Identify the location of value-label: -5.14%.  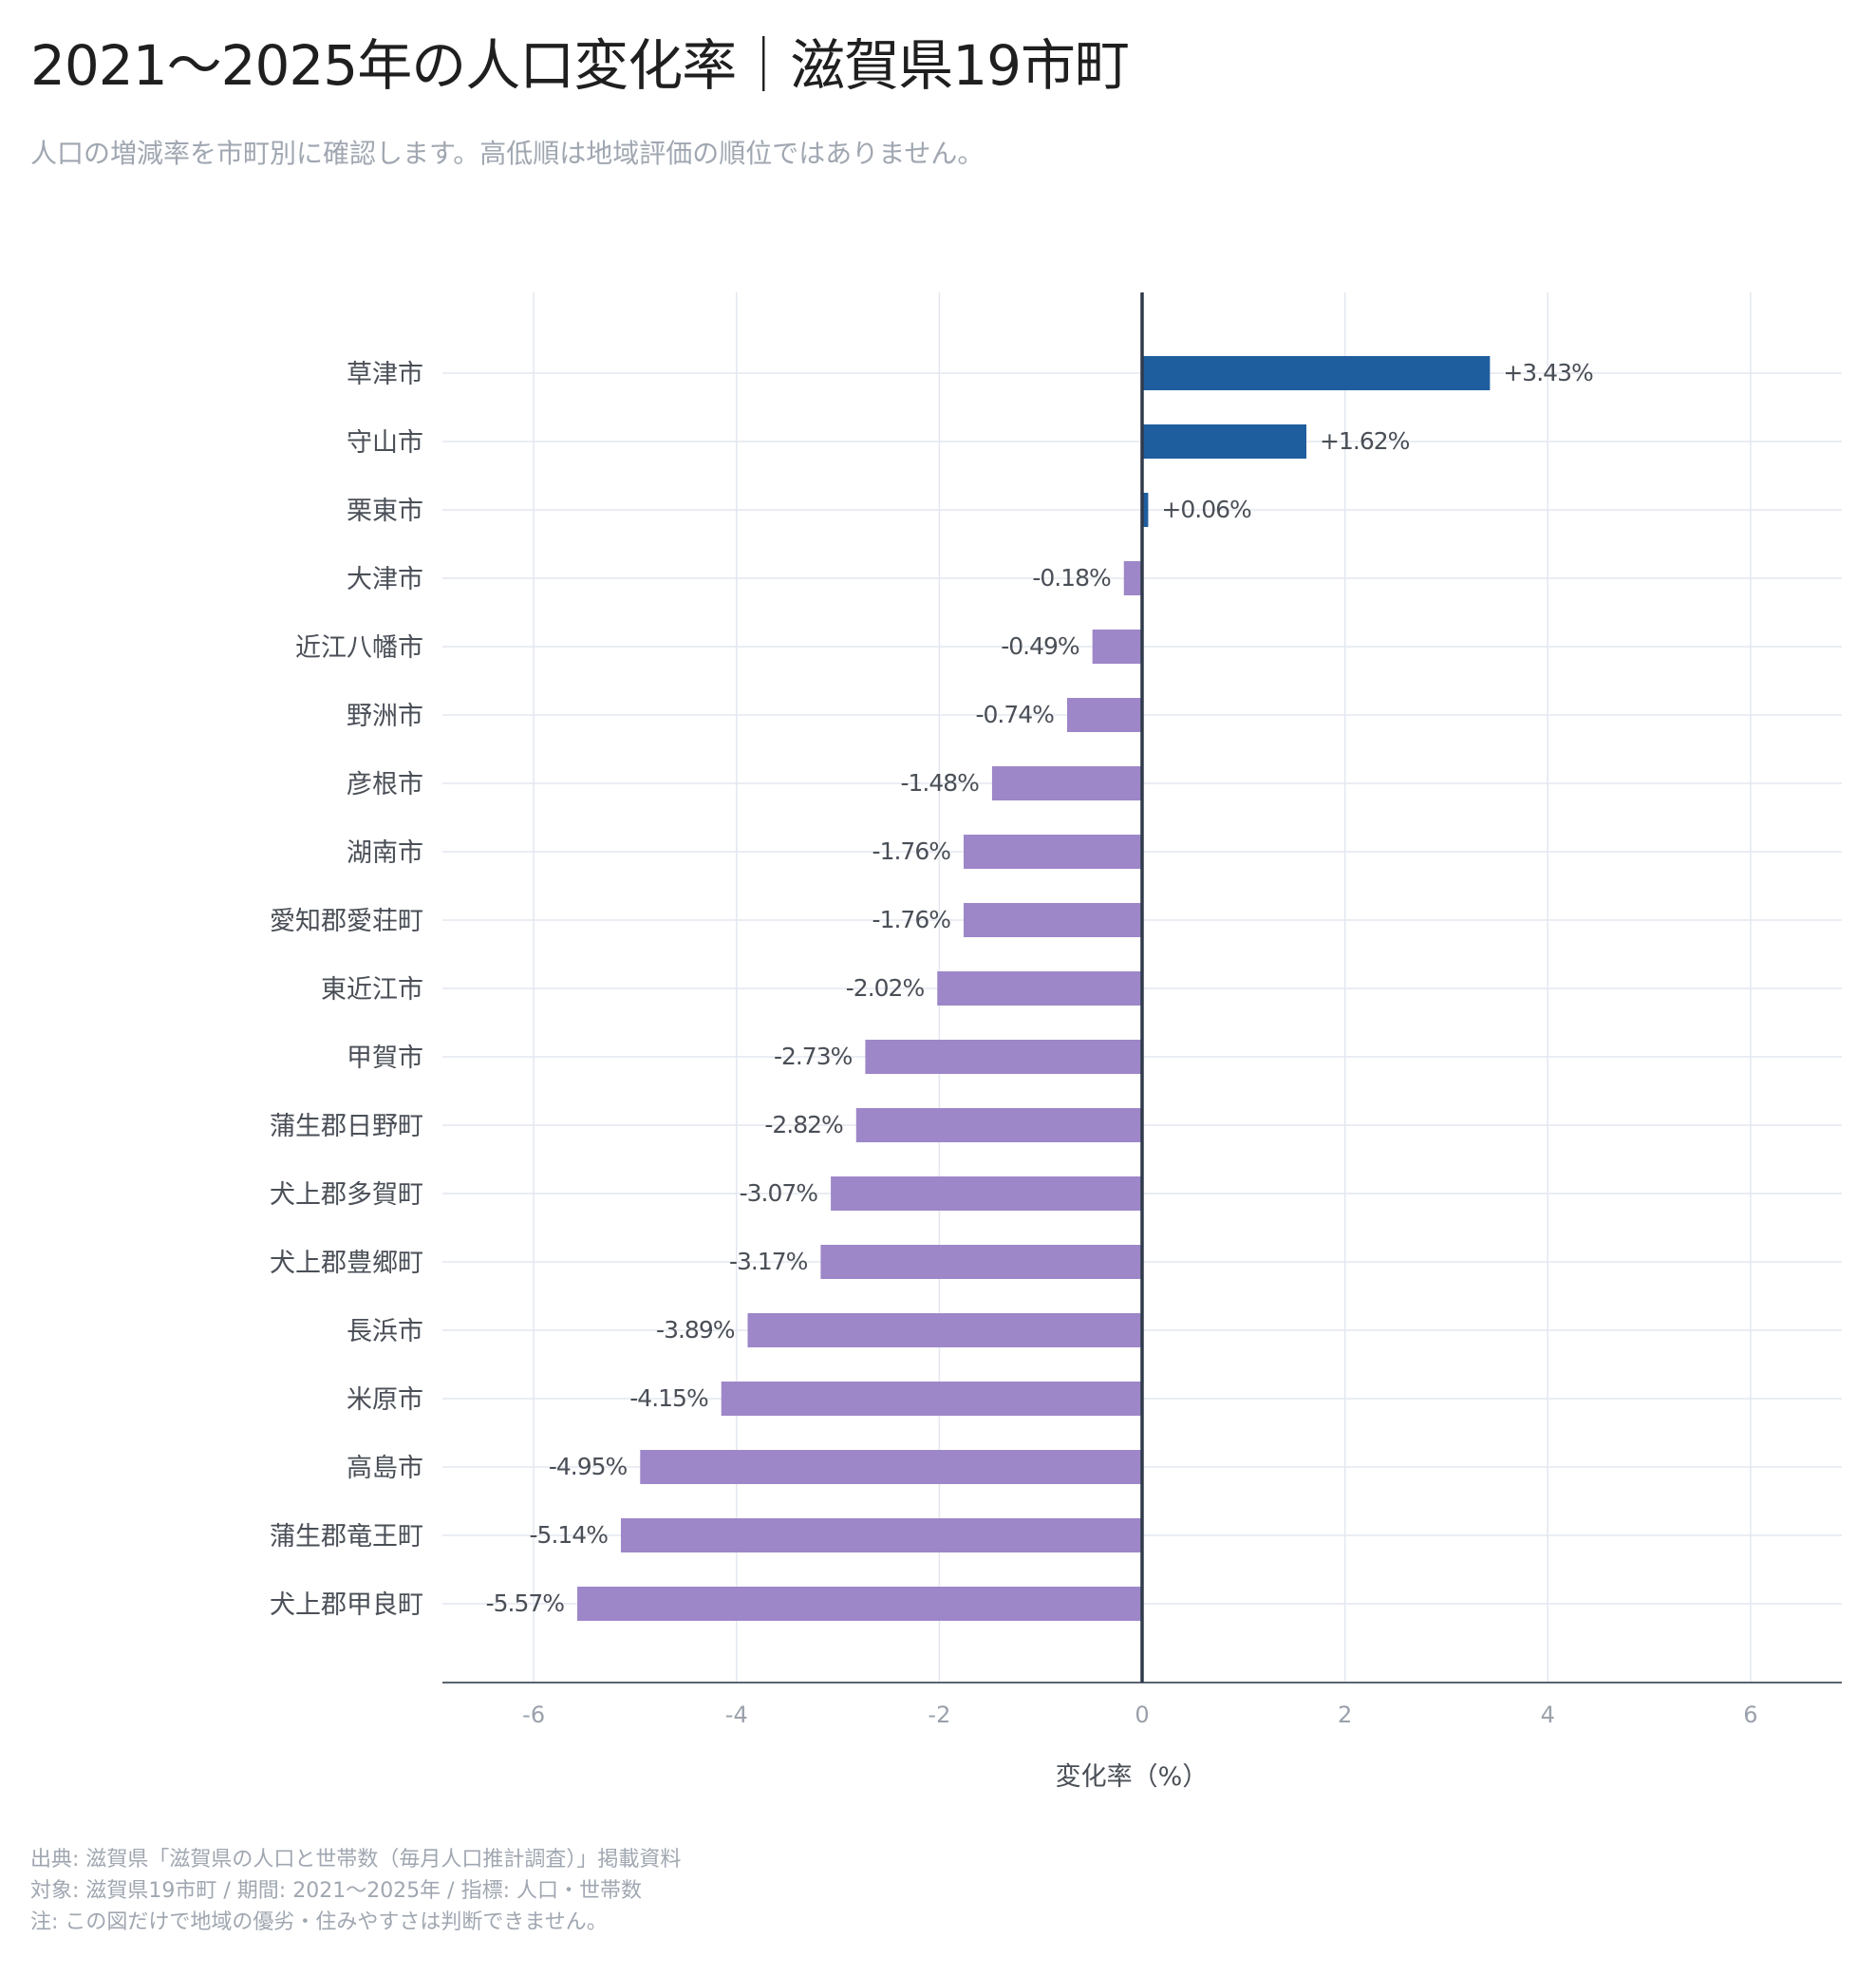
(569, 1535).